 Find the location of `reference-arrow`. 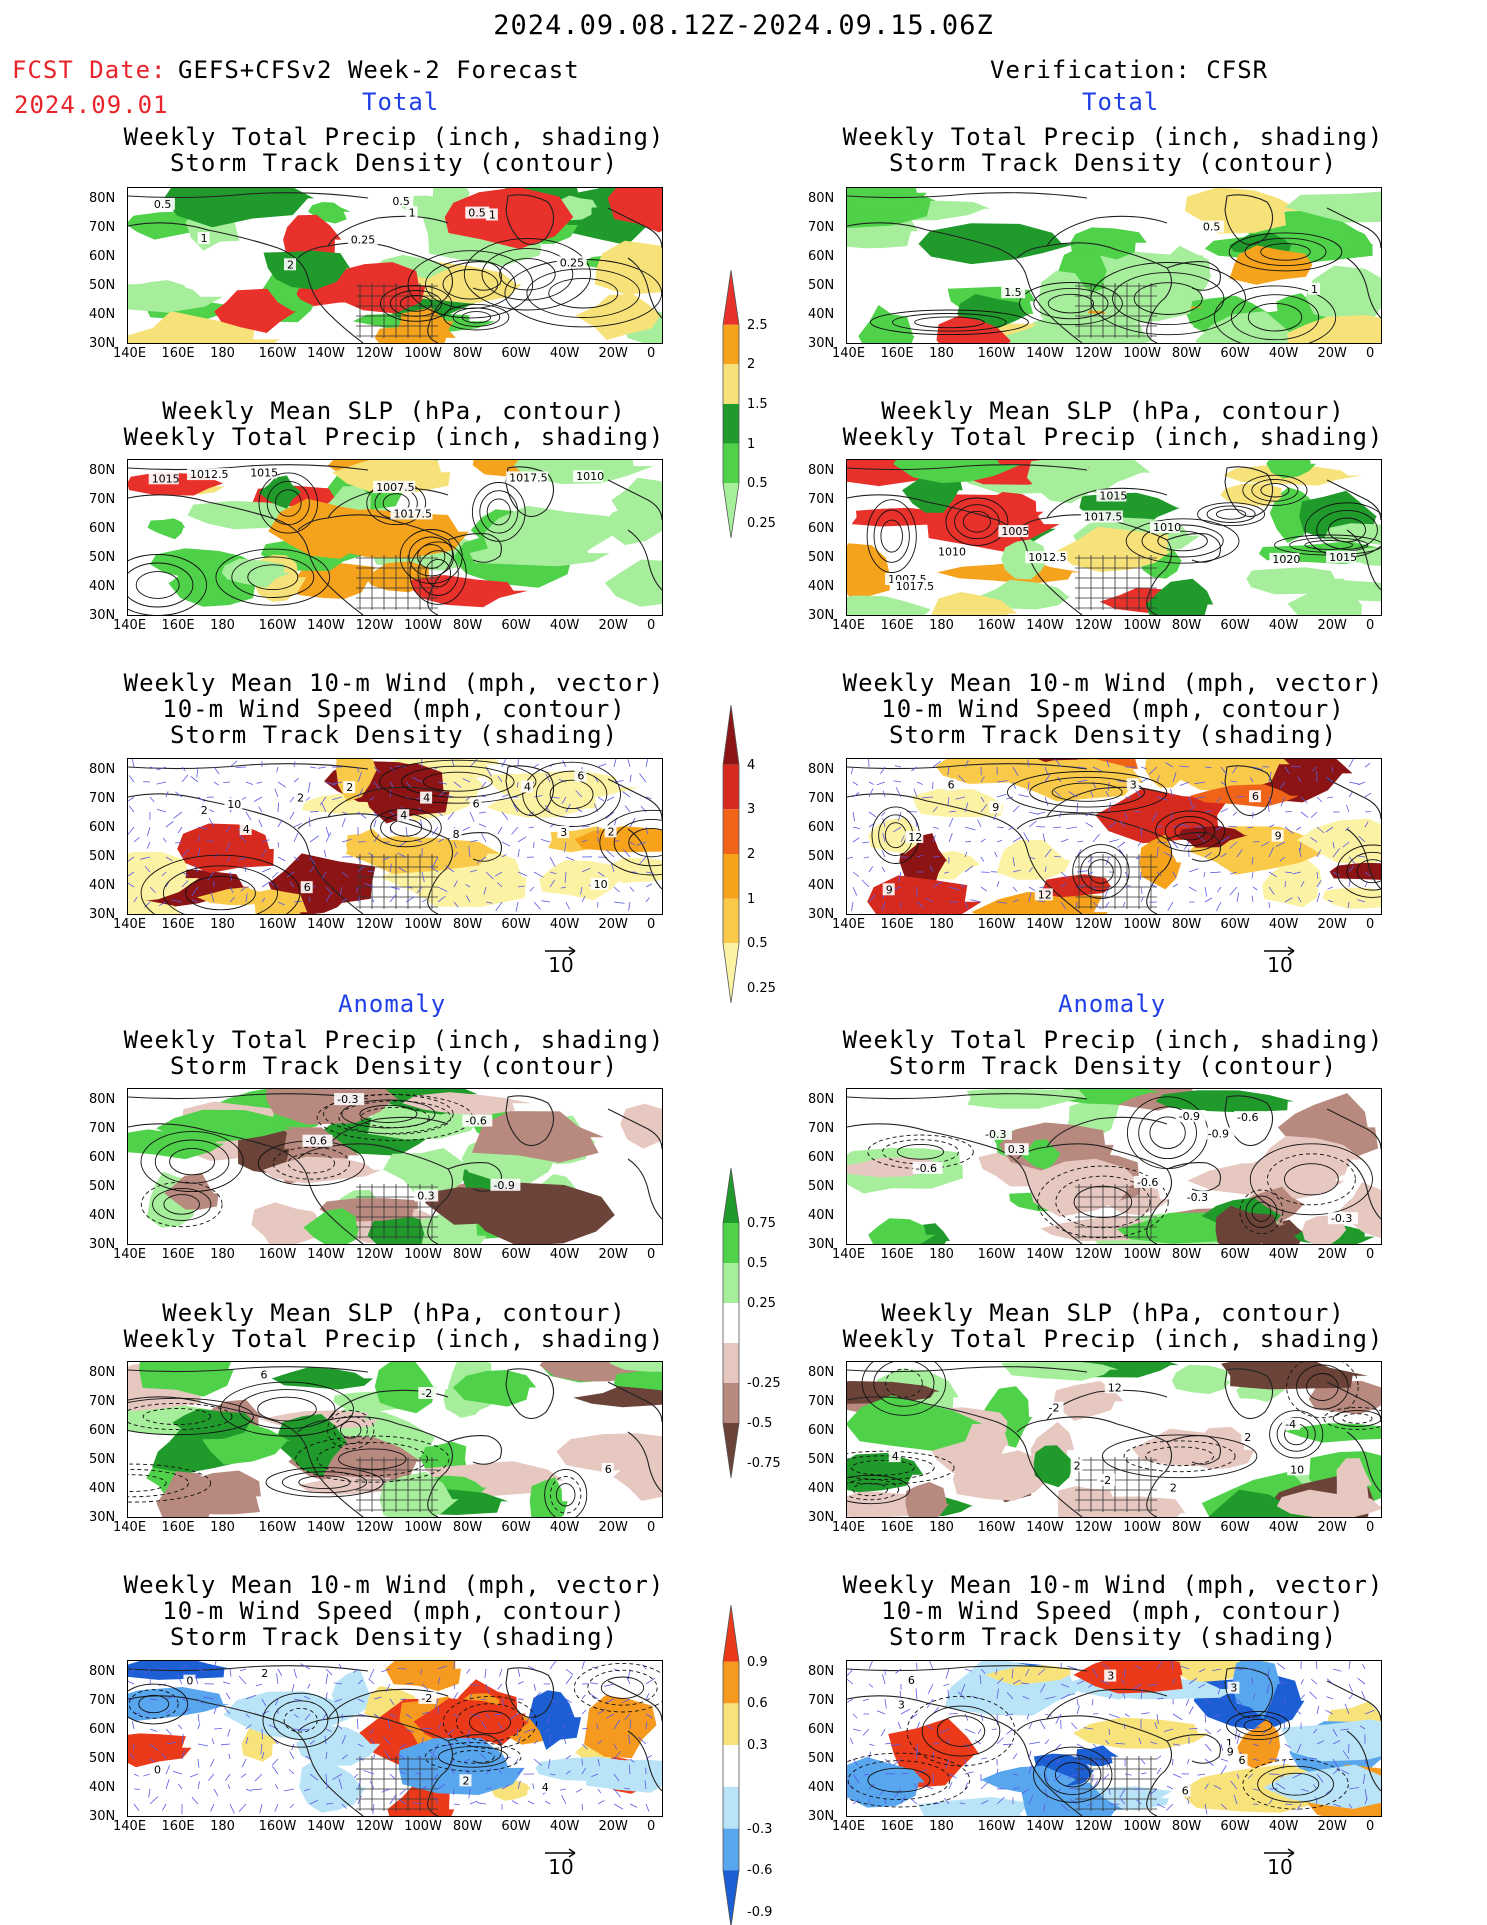

reference-arrow is located at coordinates (1280, 947).